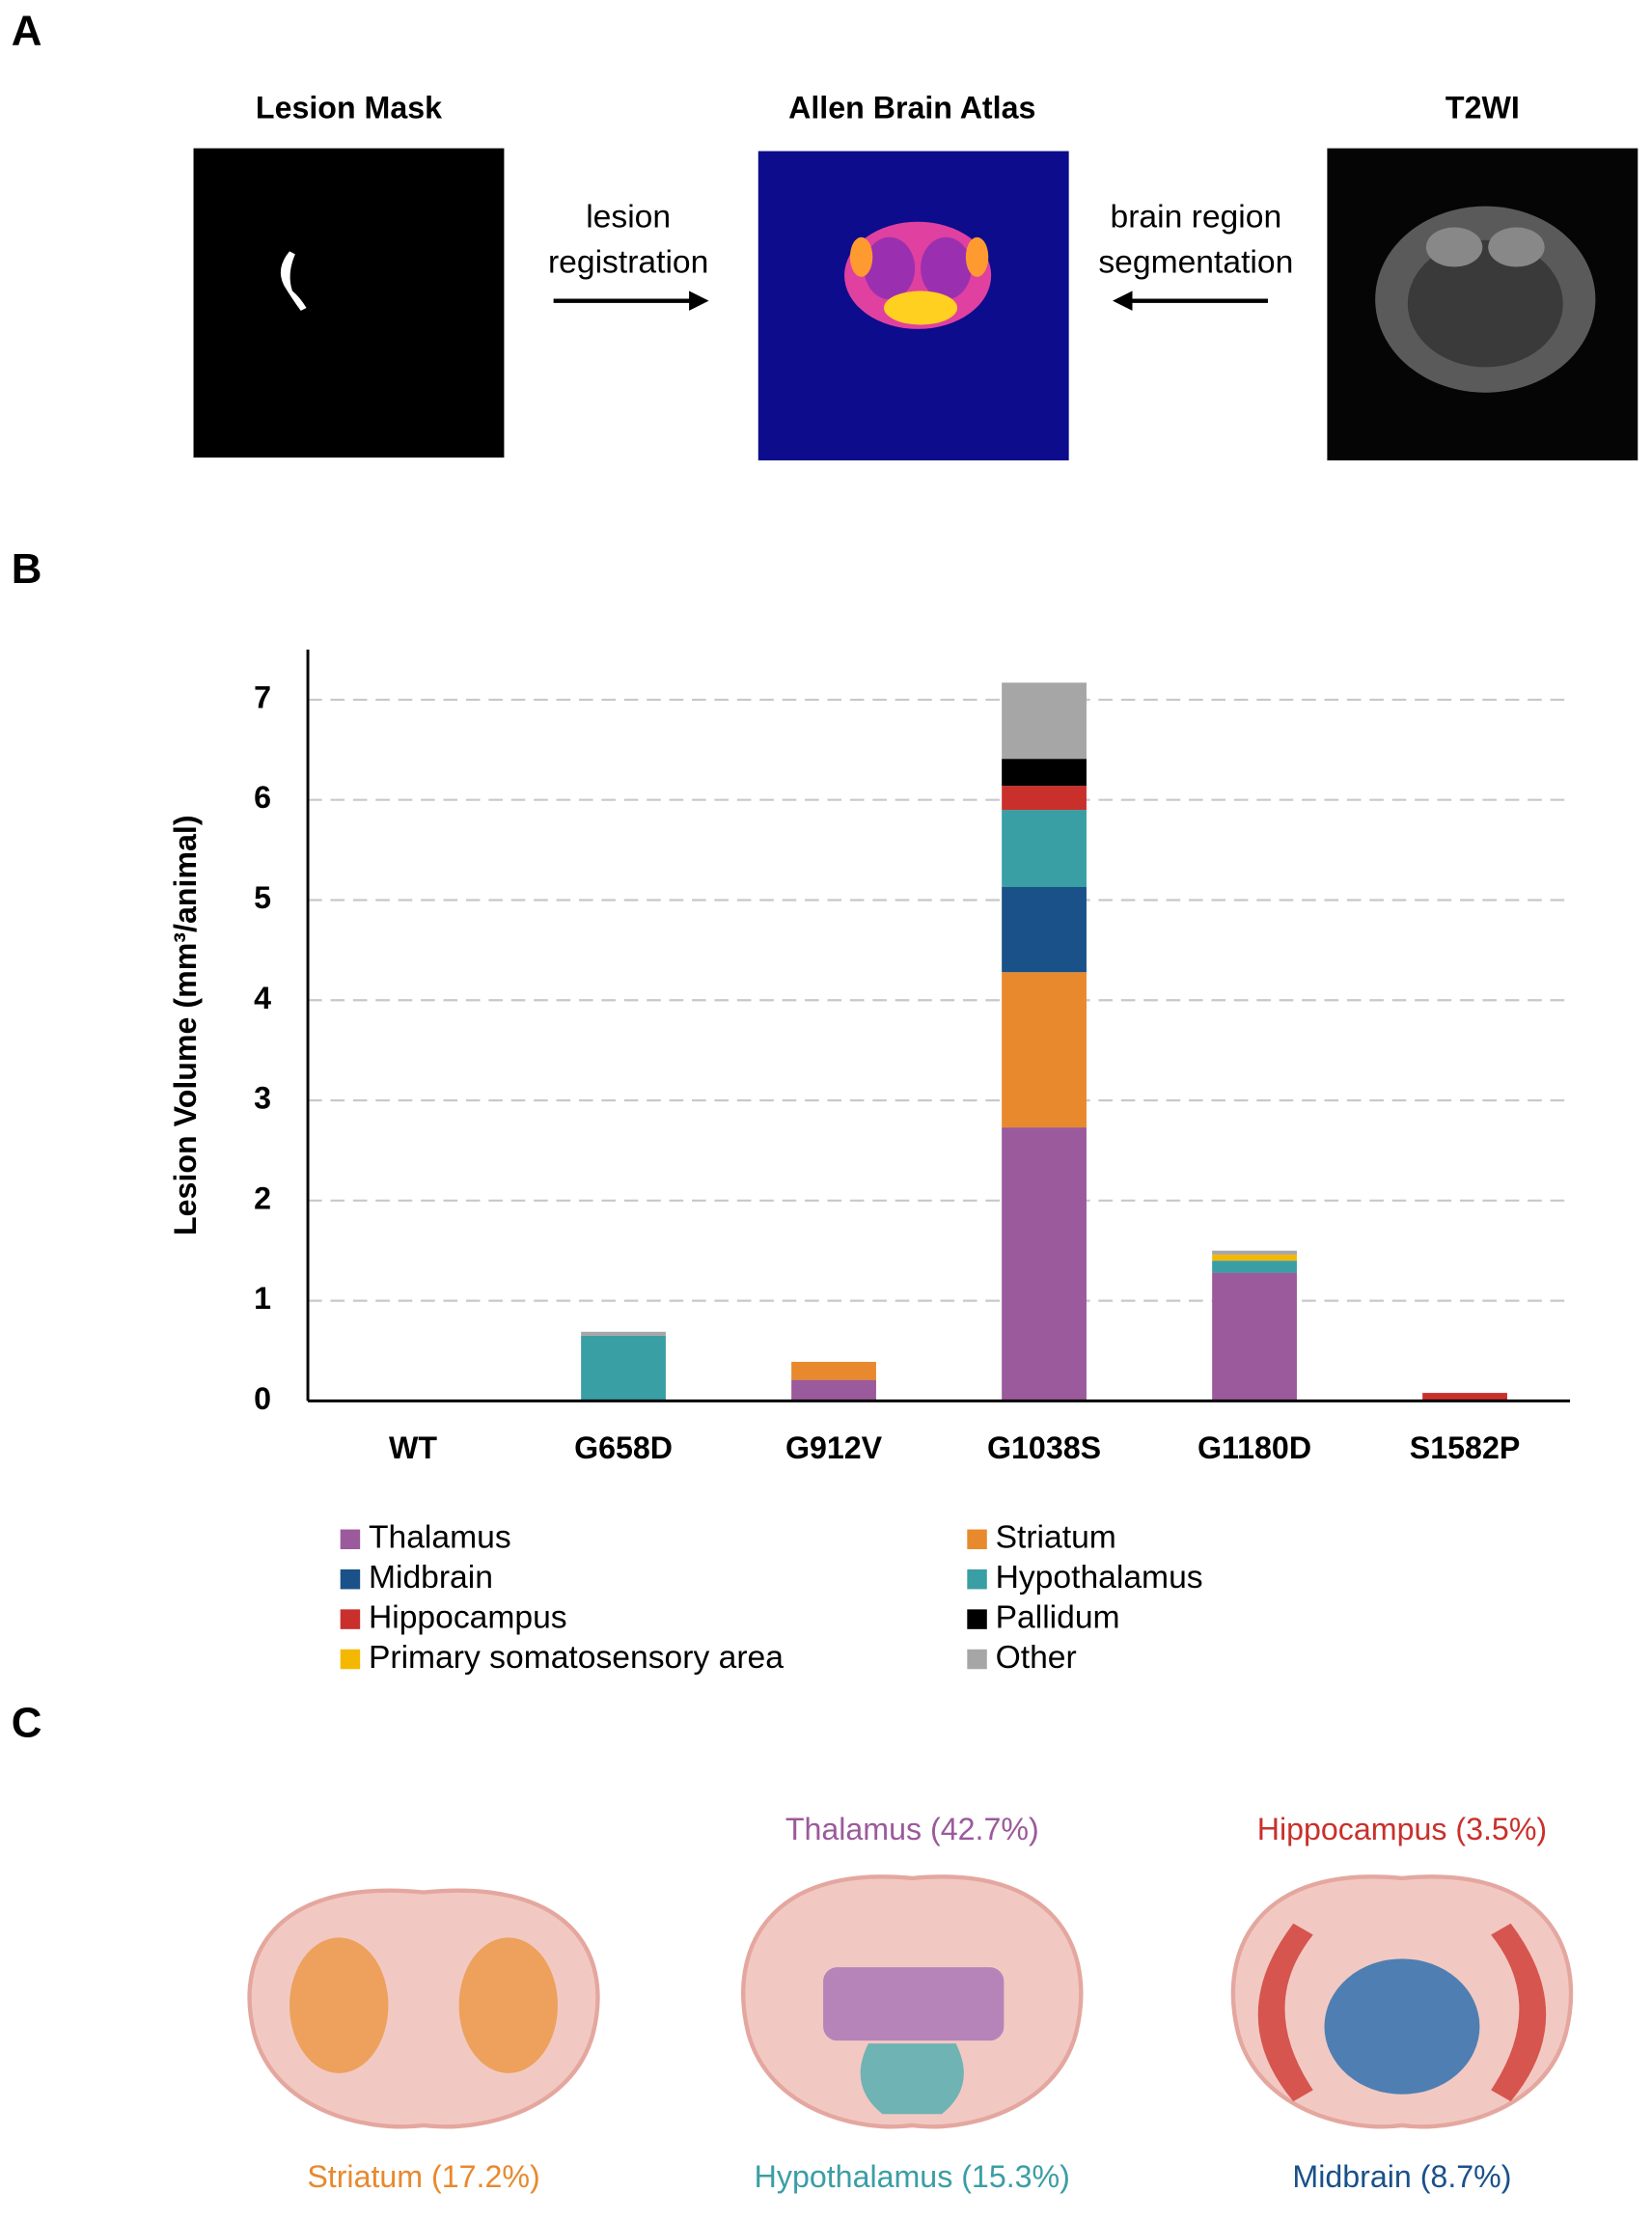 The width and height of the screenshot is (1652, 2220). What do you see at coordinates (262, 897) in the screenshot?
I see `y-tick-label: 5` at bounding box center [262, 897].